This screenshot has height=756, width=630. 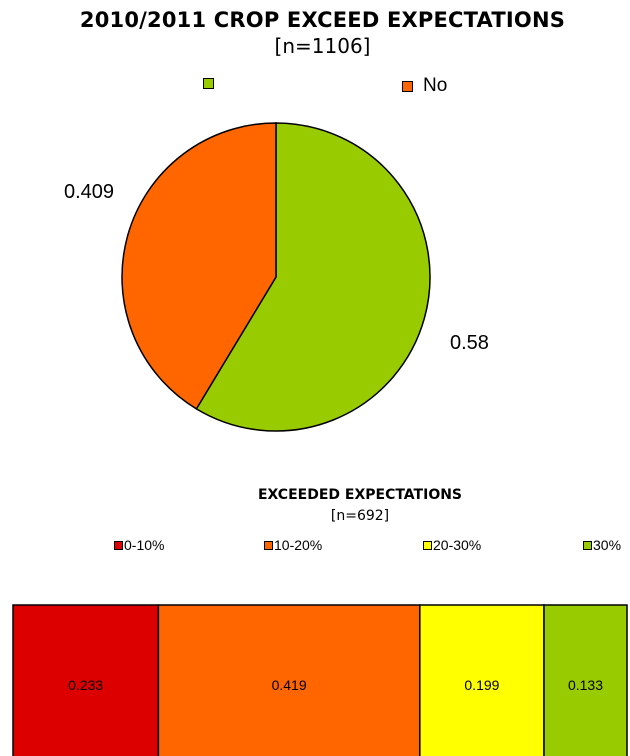 I want to click on bar-data-label: 0.233, so click(x=85, y=685).